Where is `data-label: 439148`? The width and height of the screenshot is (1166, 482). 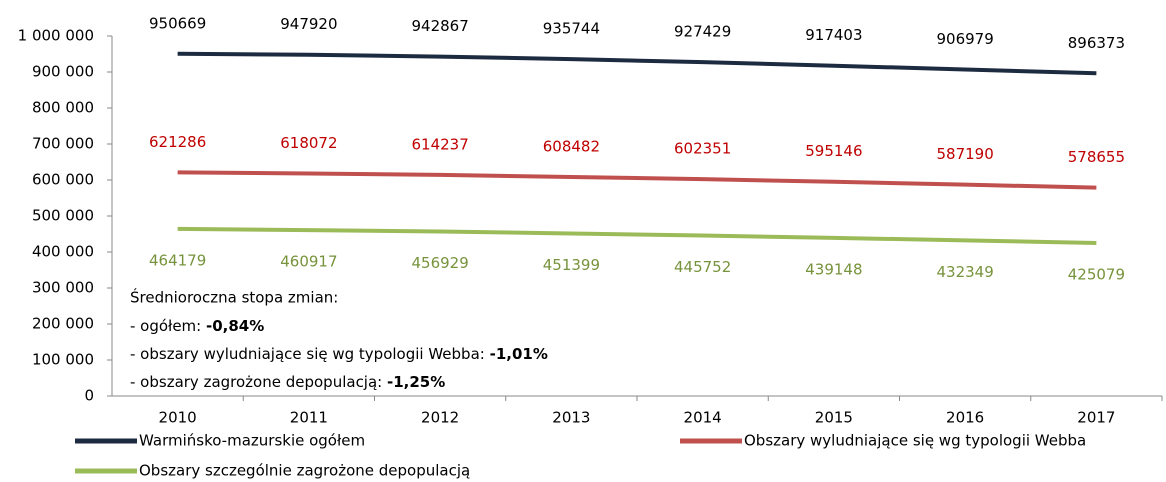
data-label: 439148 is located at coordinates (833, 269).